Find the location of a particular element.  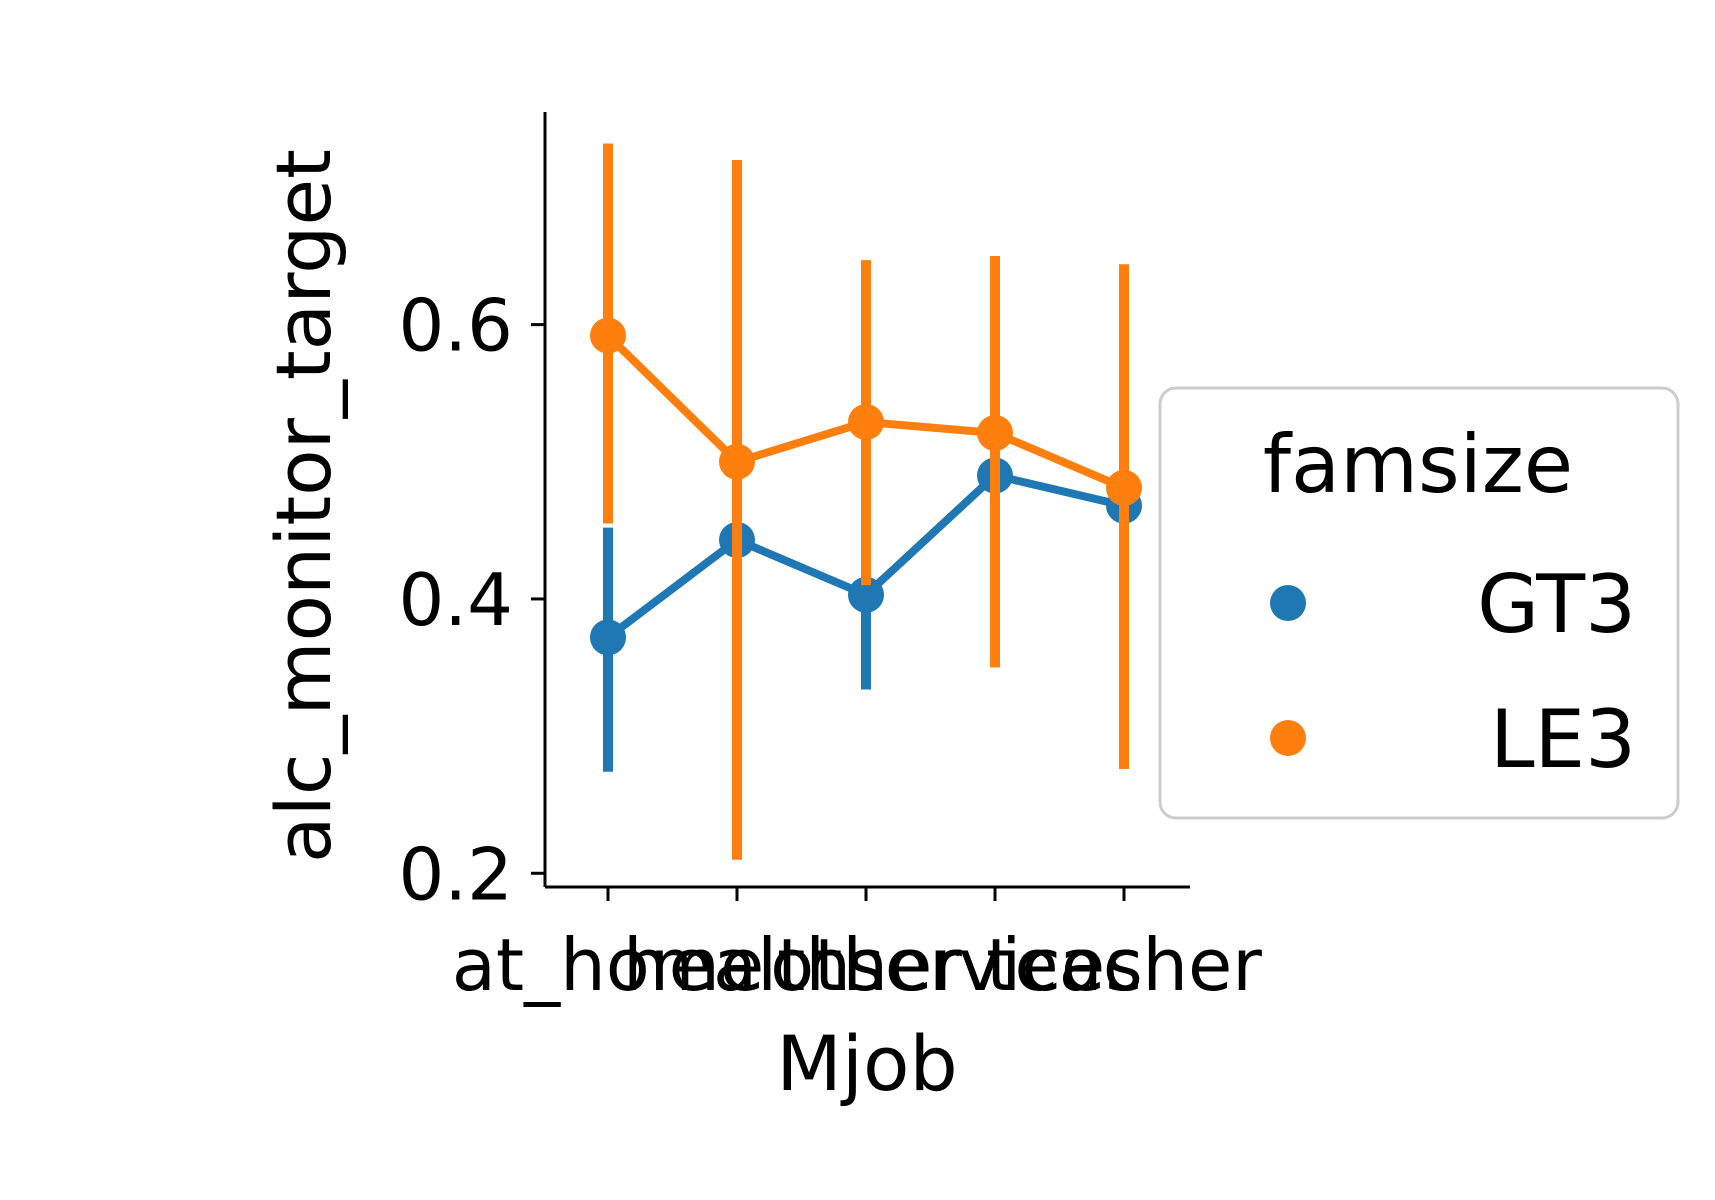

y-axis-label: alc_monitor_target is located at coordinates (303, 506).